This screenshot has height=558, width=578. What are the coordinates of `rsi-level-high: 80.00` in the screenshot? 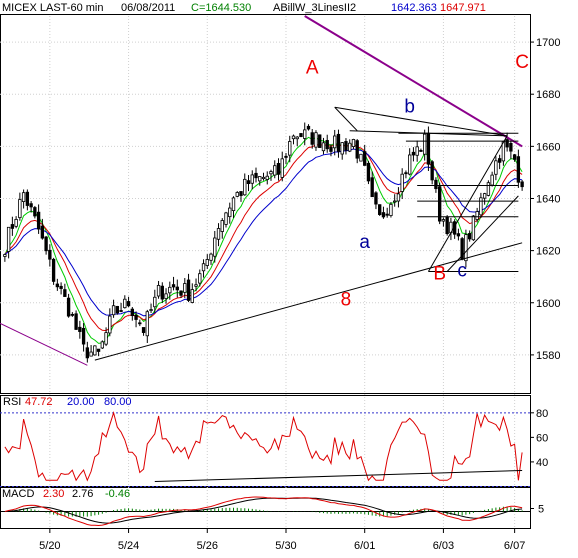 It's located at (118, 402).